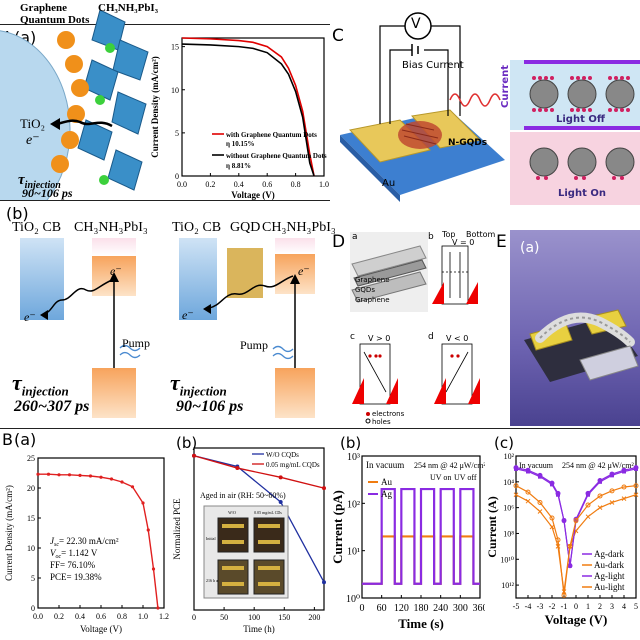 This screenshot has width=640, height=640. What do you see at coordinates (165, 24) in the screenshot?
I see `divider-a-top` at bounding box center [165, 24].